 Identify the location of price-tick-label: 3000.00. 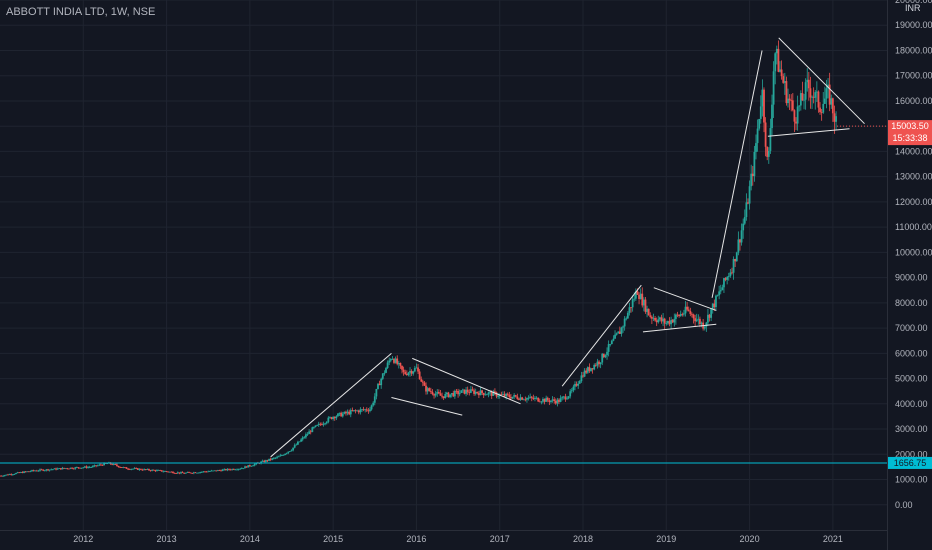
(911, 429).